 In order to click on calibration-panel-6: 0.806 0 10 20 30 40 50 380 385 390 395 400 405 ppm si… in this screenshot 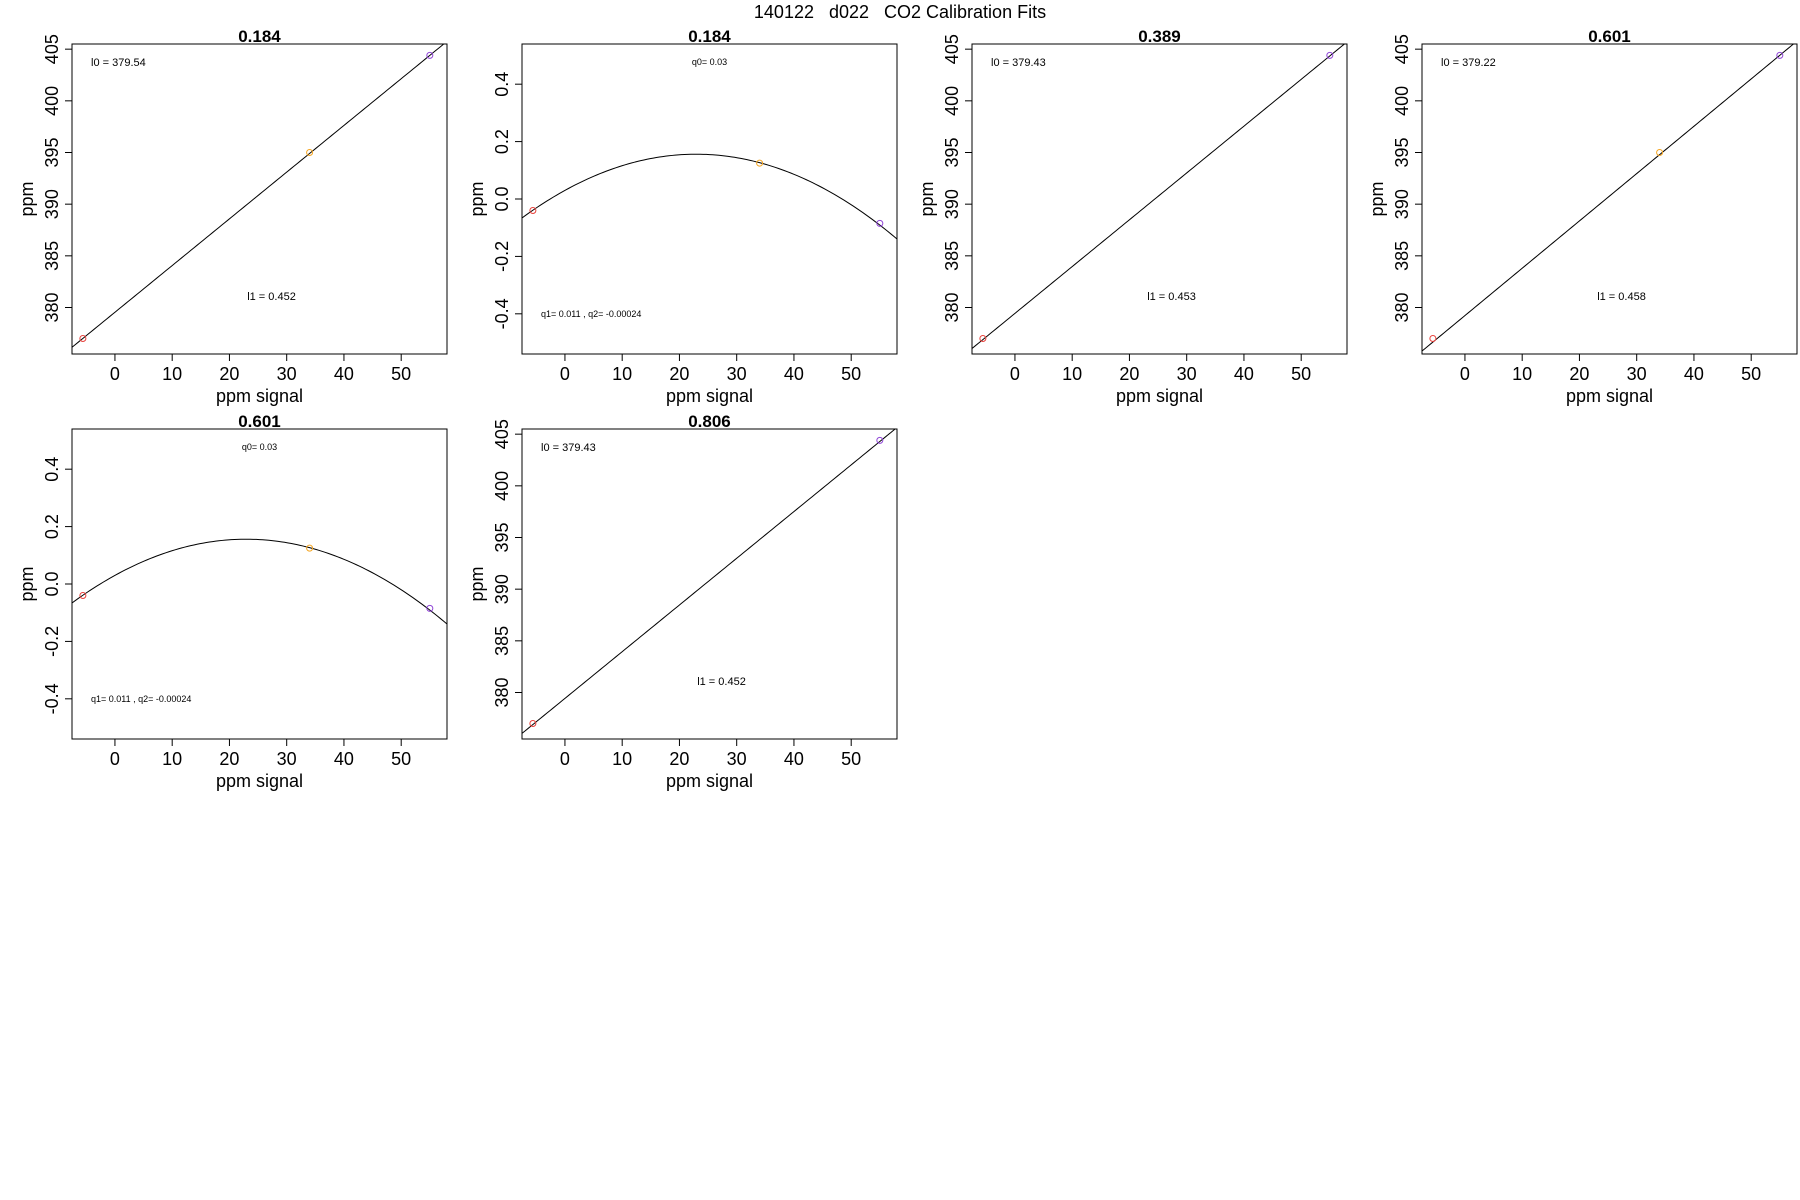, I will do `click(675, 602)`.